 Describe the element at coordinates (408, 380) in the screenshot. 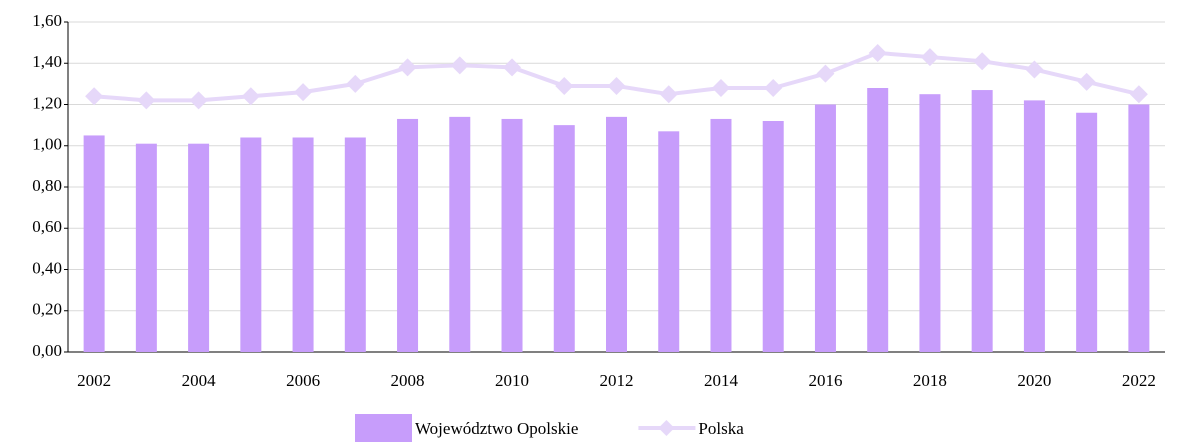

I see `x-tick-label: 2008` at that location.